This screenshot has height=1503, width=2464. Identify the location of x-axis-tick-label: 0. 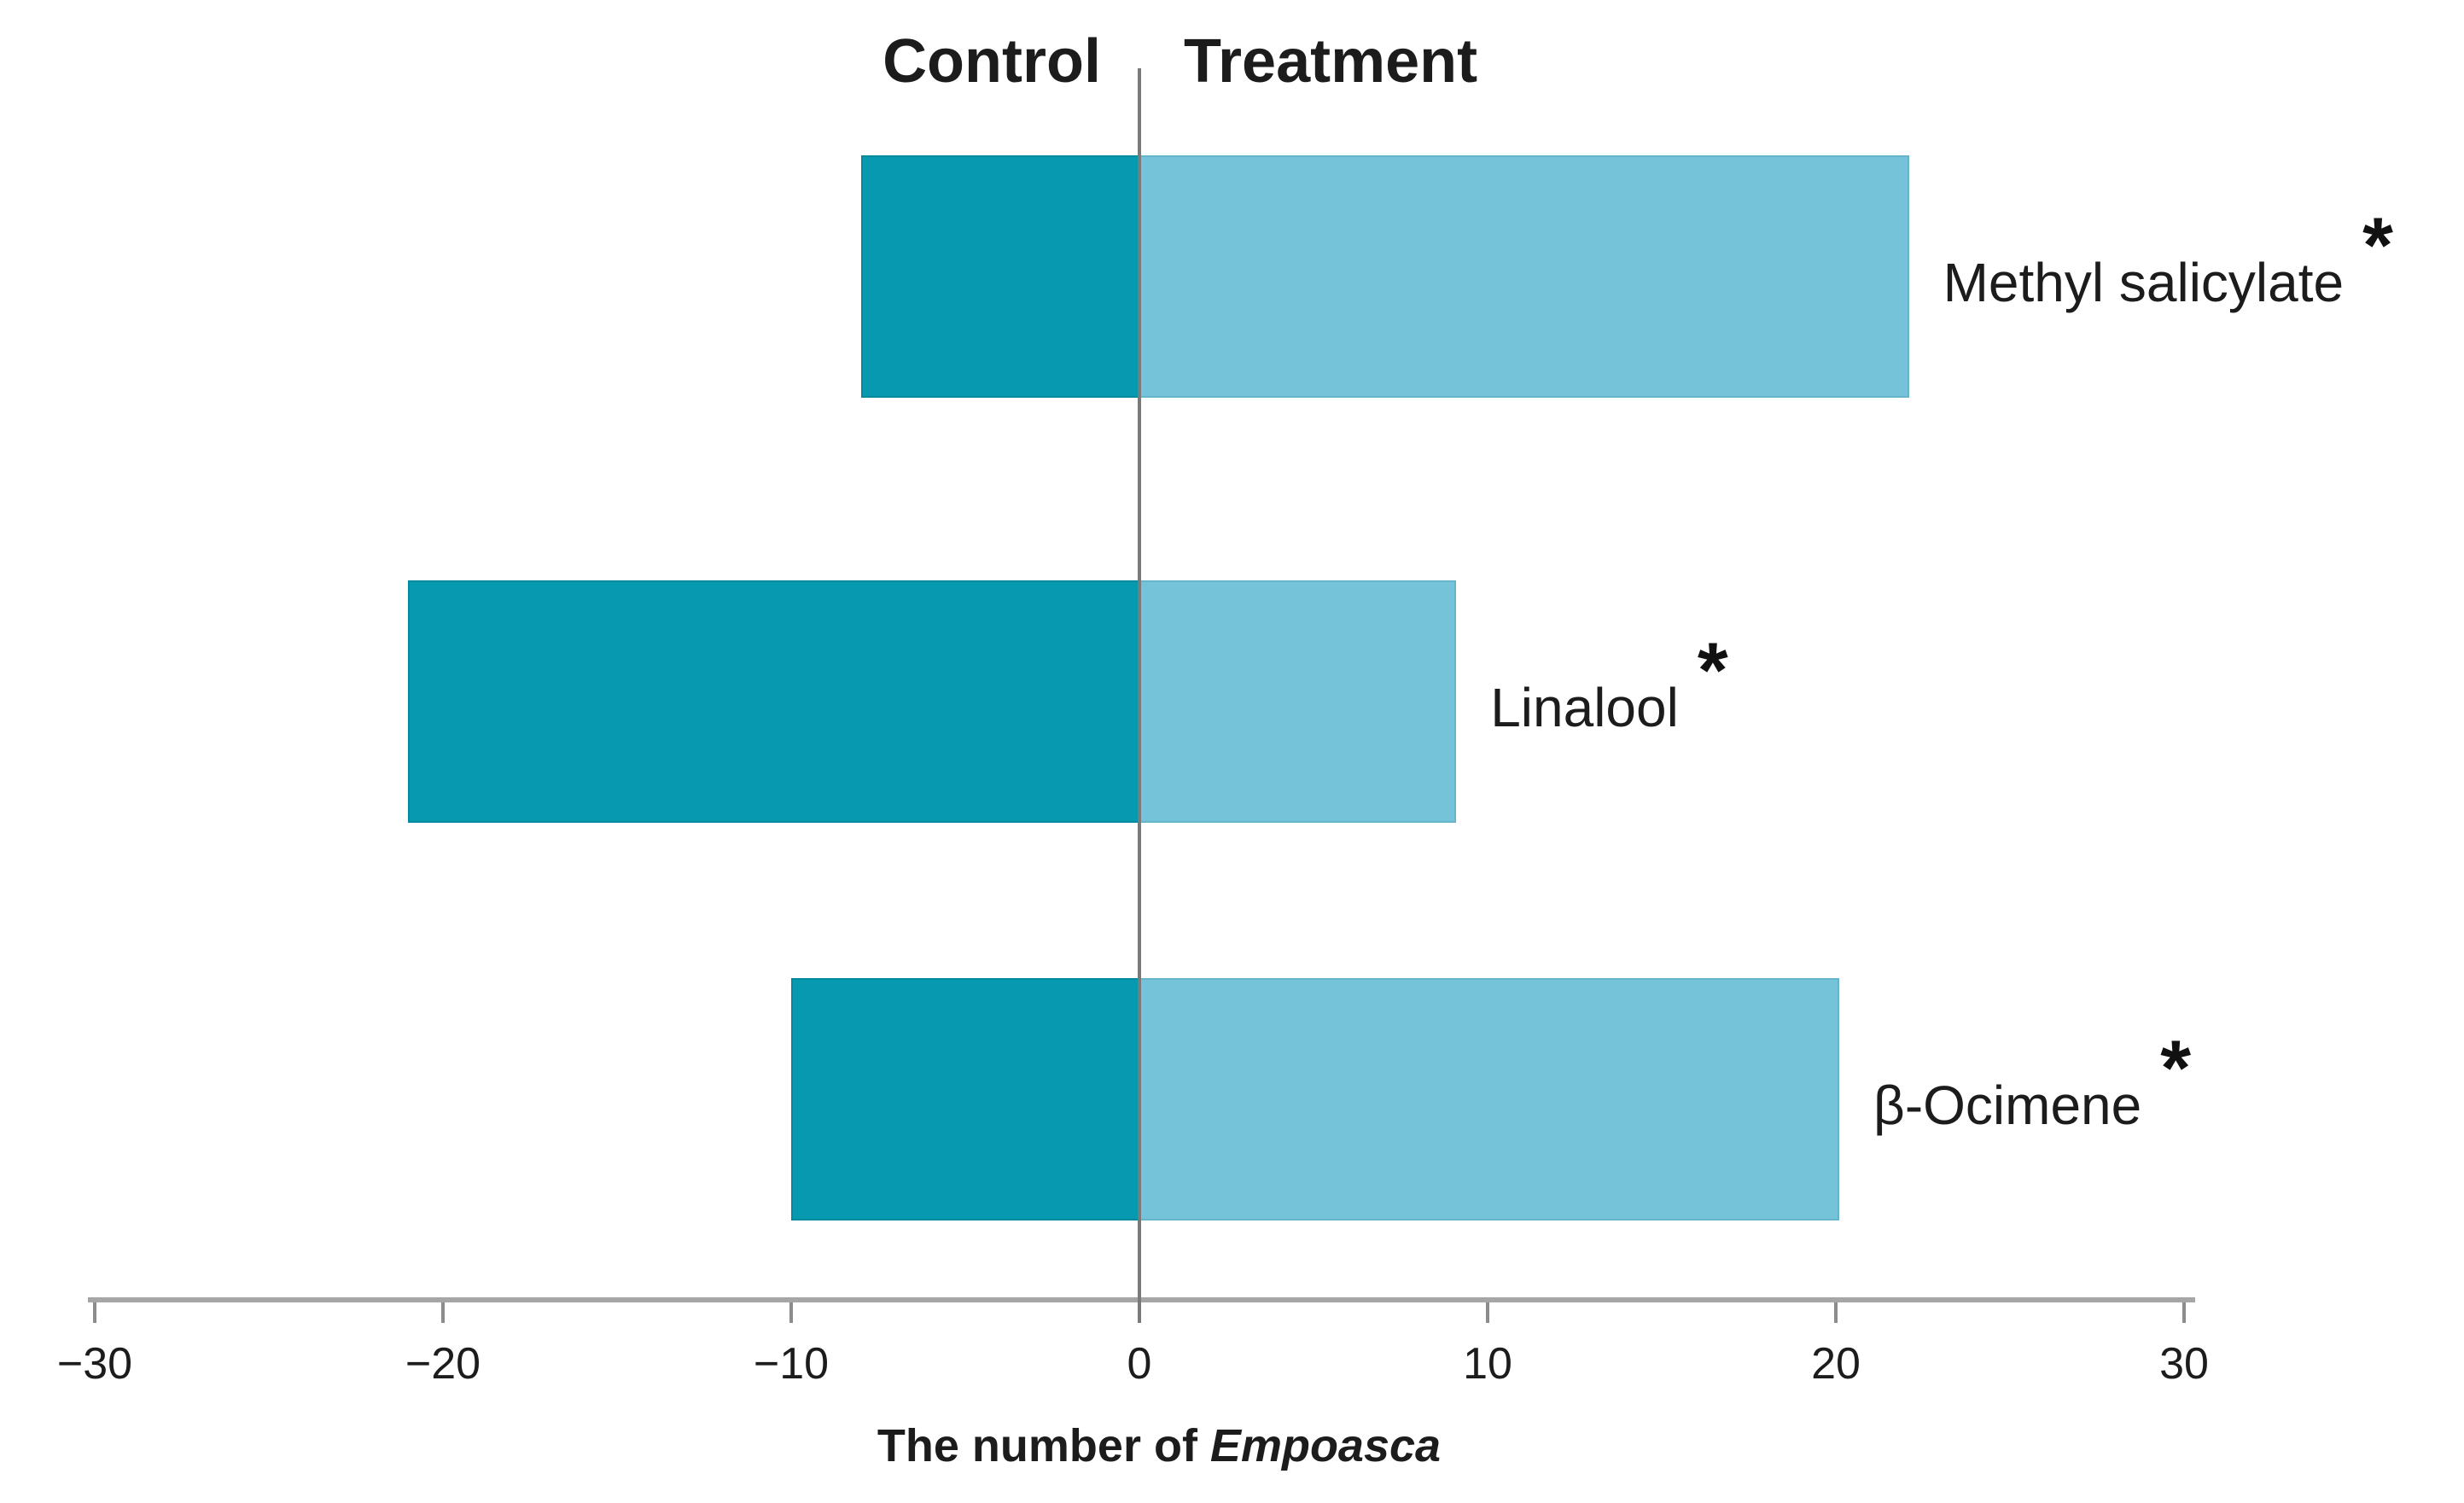
(1139, 1364).